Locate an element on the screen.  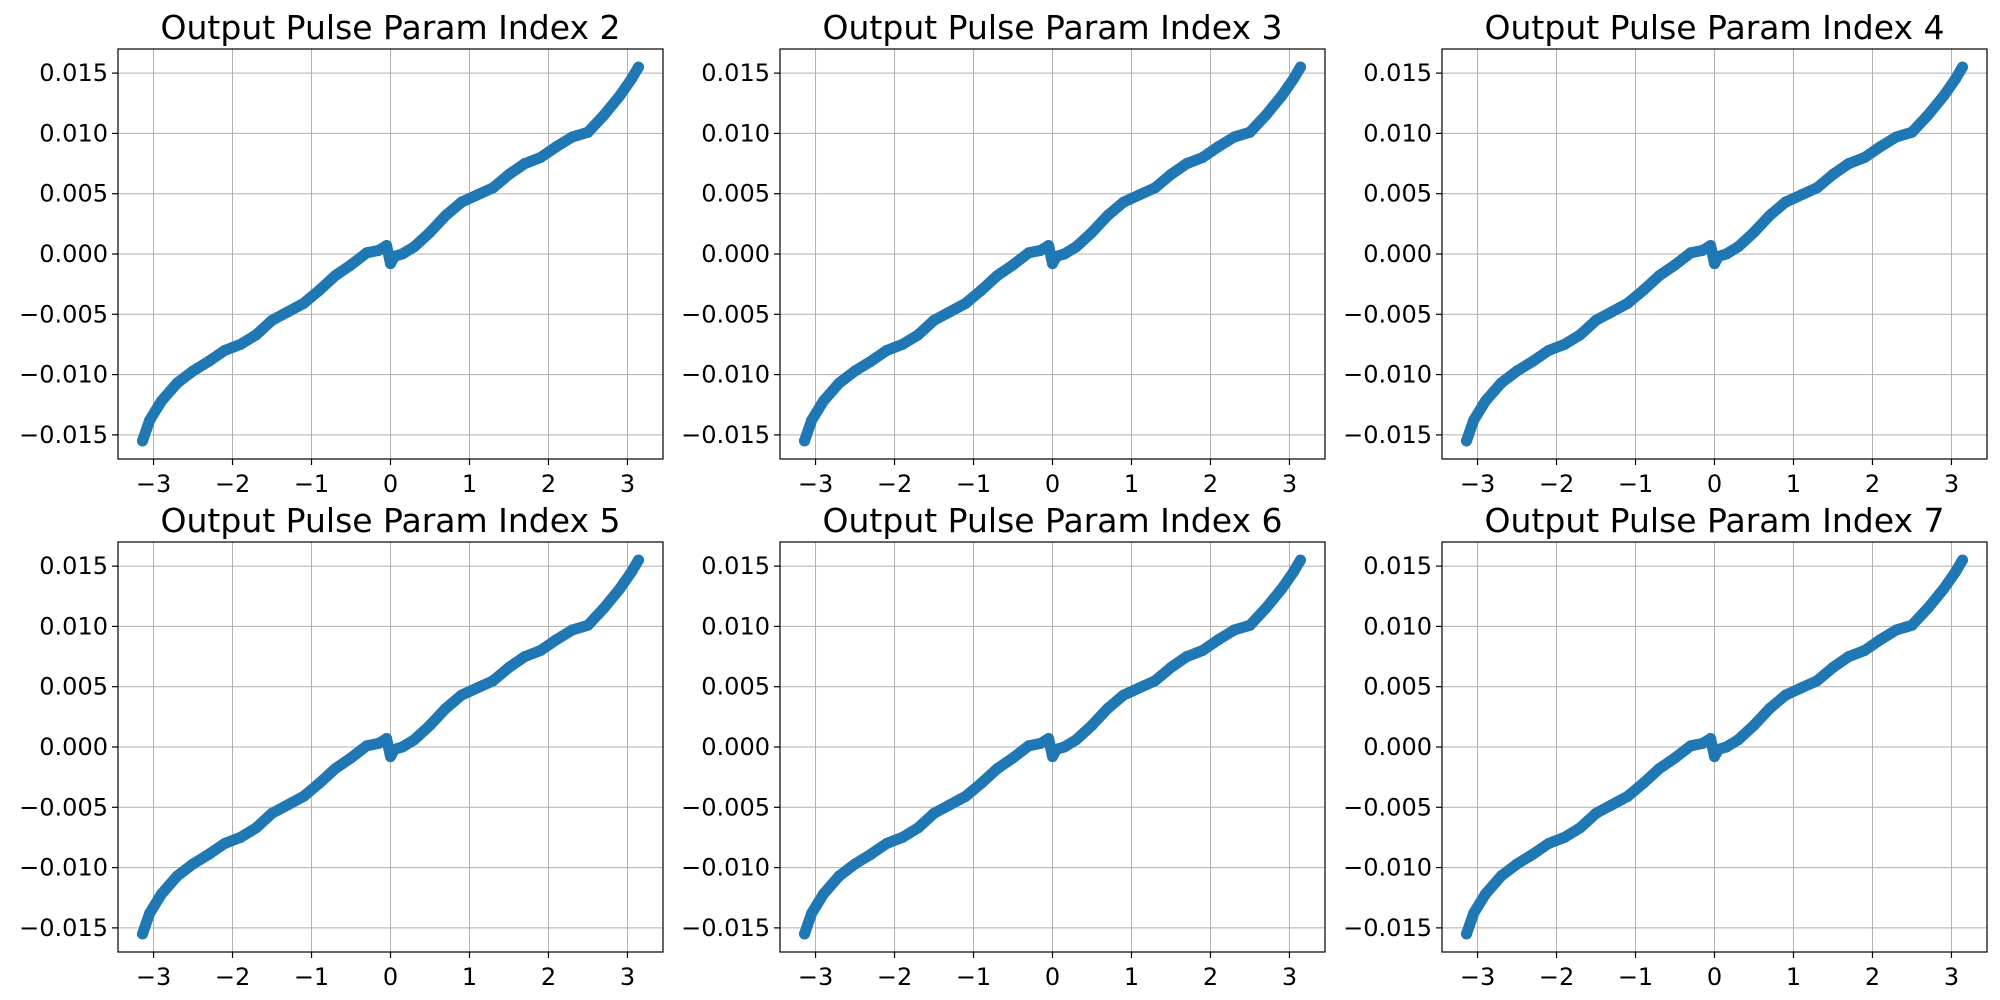
subplot-title: Output Pulse Param Index 6 is located at coordinates (1053, 520).